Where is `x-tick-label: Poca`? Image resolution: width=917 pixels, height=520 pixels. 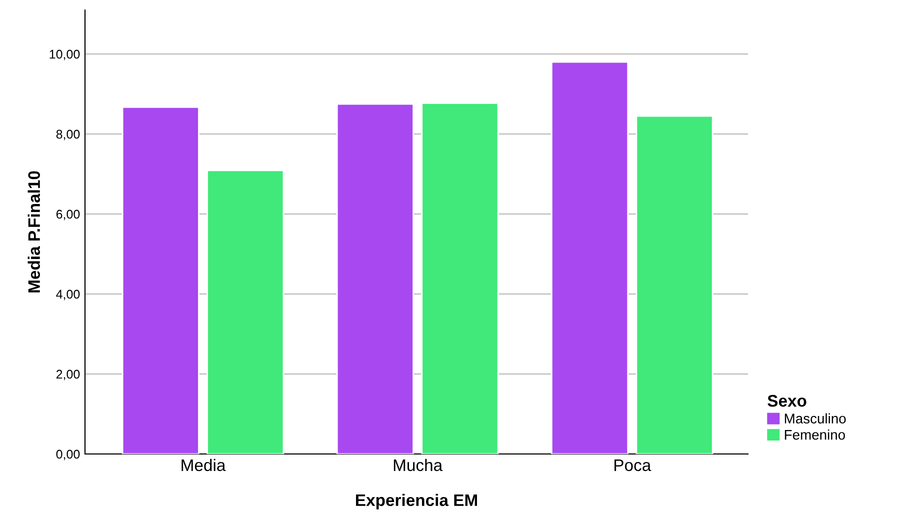
x-tick-label: Poca is located at coordinates (633, 465).